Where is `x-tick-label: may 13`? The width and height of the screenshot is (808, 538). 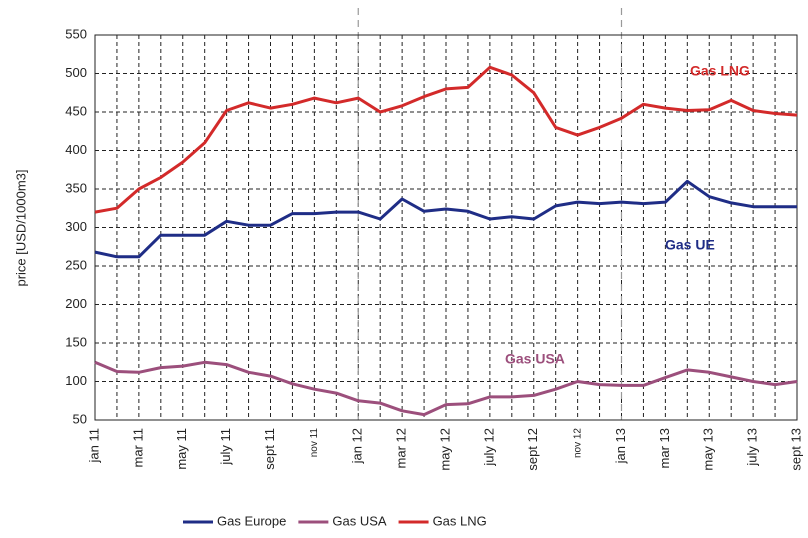 x-tick-label: may 13 is located at coordinates (708, 449).